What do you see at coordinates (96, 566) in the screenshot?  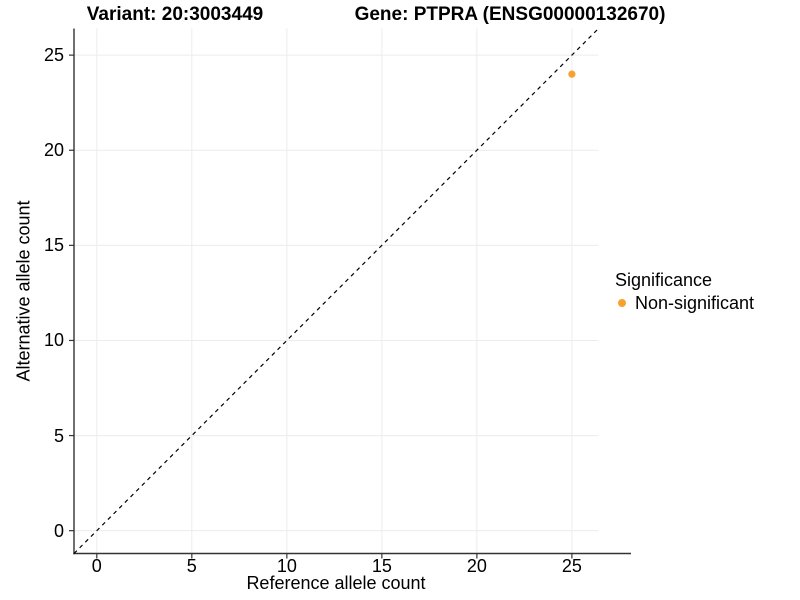 I see `x-tick-label: 0` at bounding box center [96, 566].